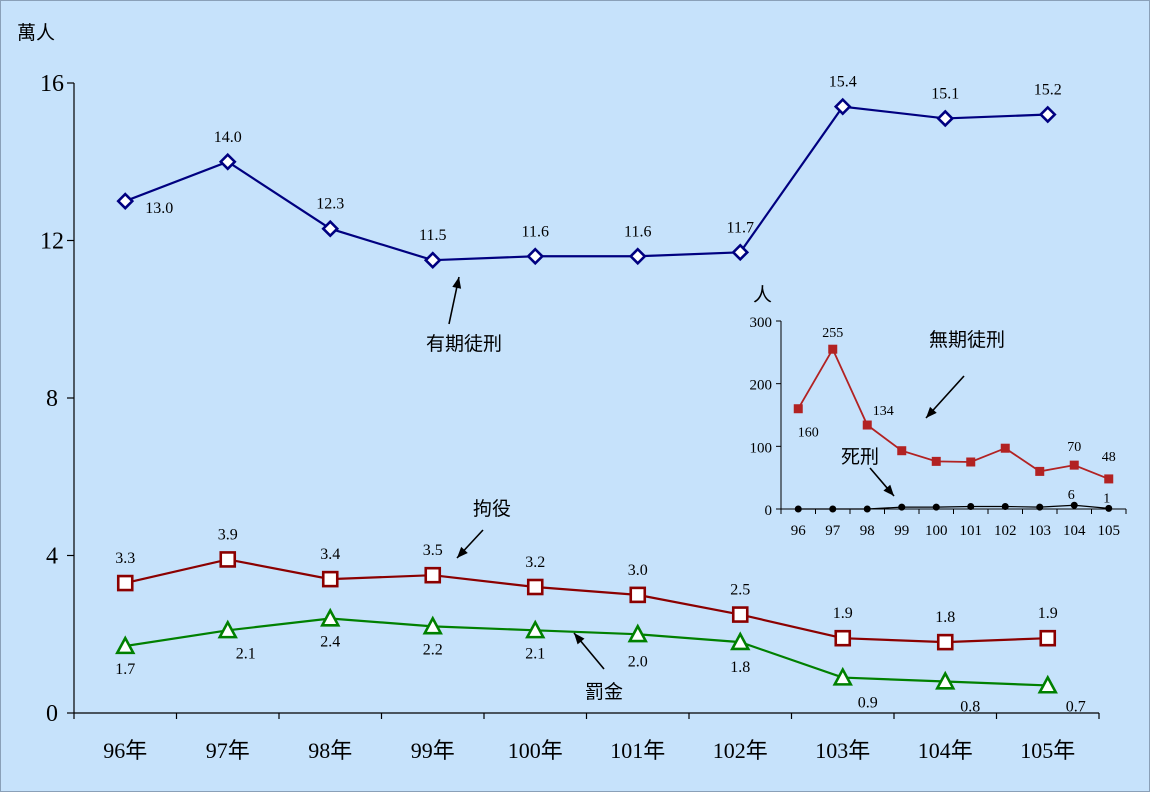 The height and width of the screenshot is (793, 1150). Describe the element at coordinates (1047, 750) in the screenshot. I see `x-tick-label: 105年` at that location.